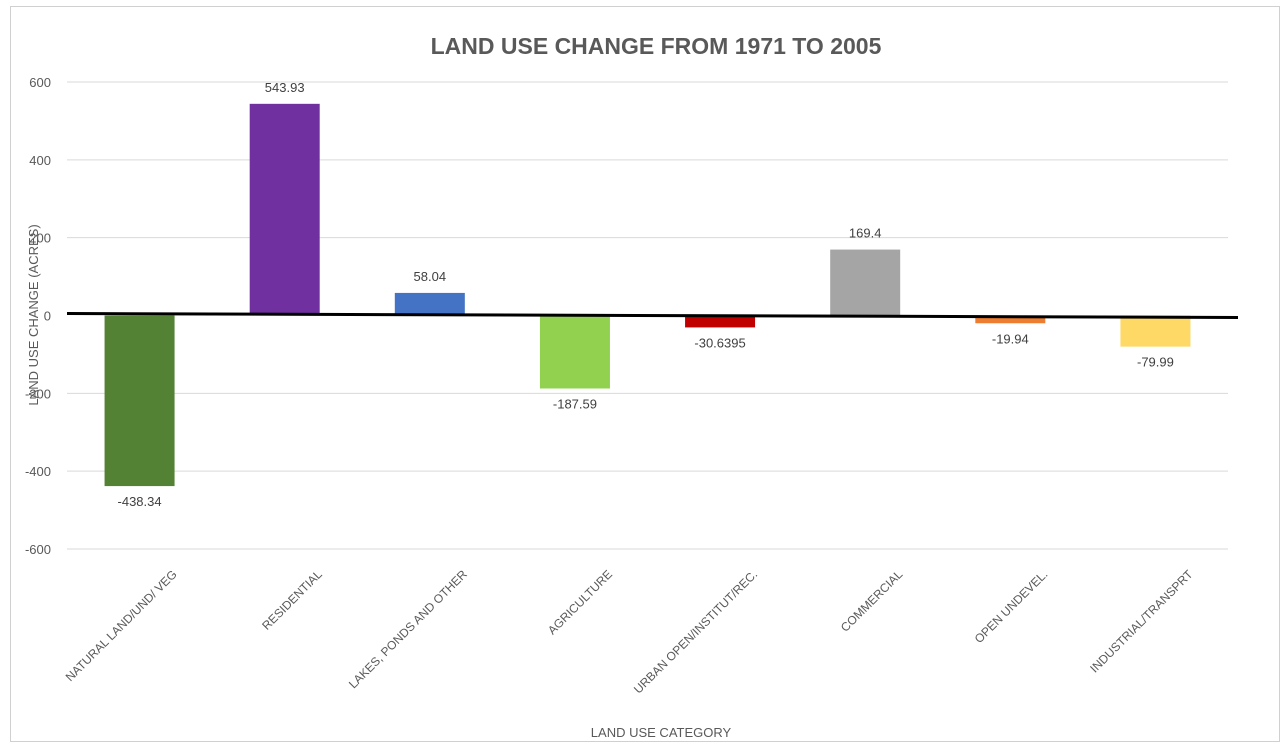 The width and height of the screenshot is (1285, 747). What do you see at coordinates (33, 314) in the screenshot?
I see `y-axis-title: LAND USE CHANGE (ACRES)` at bounding box center [33, 314].